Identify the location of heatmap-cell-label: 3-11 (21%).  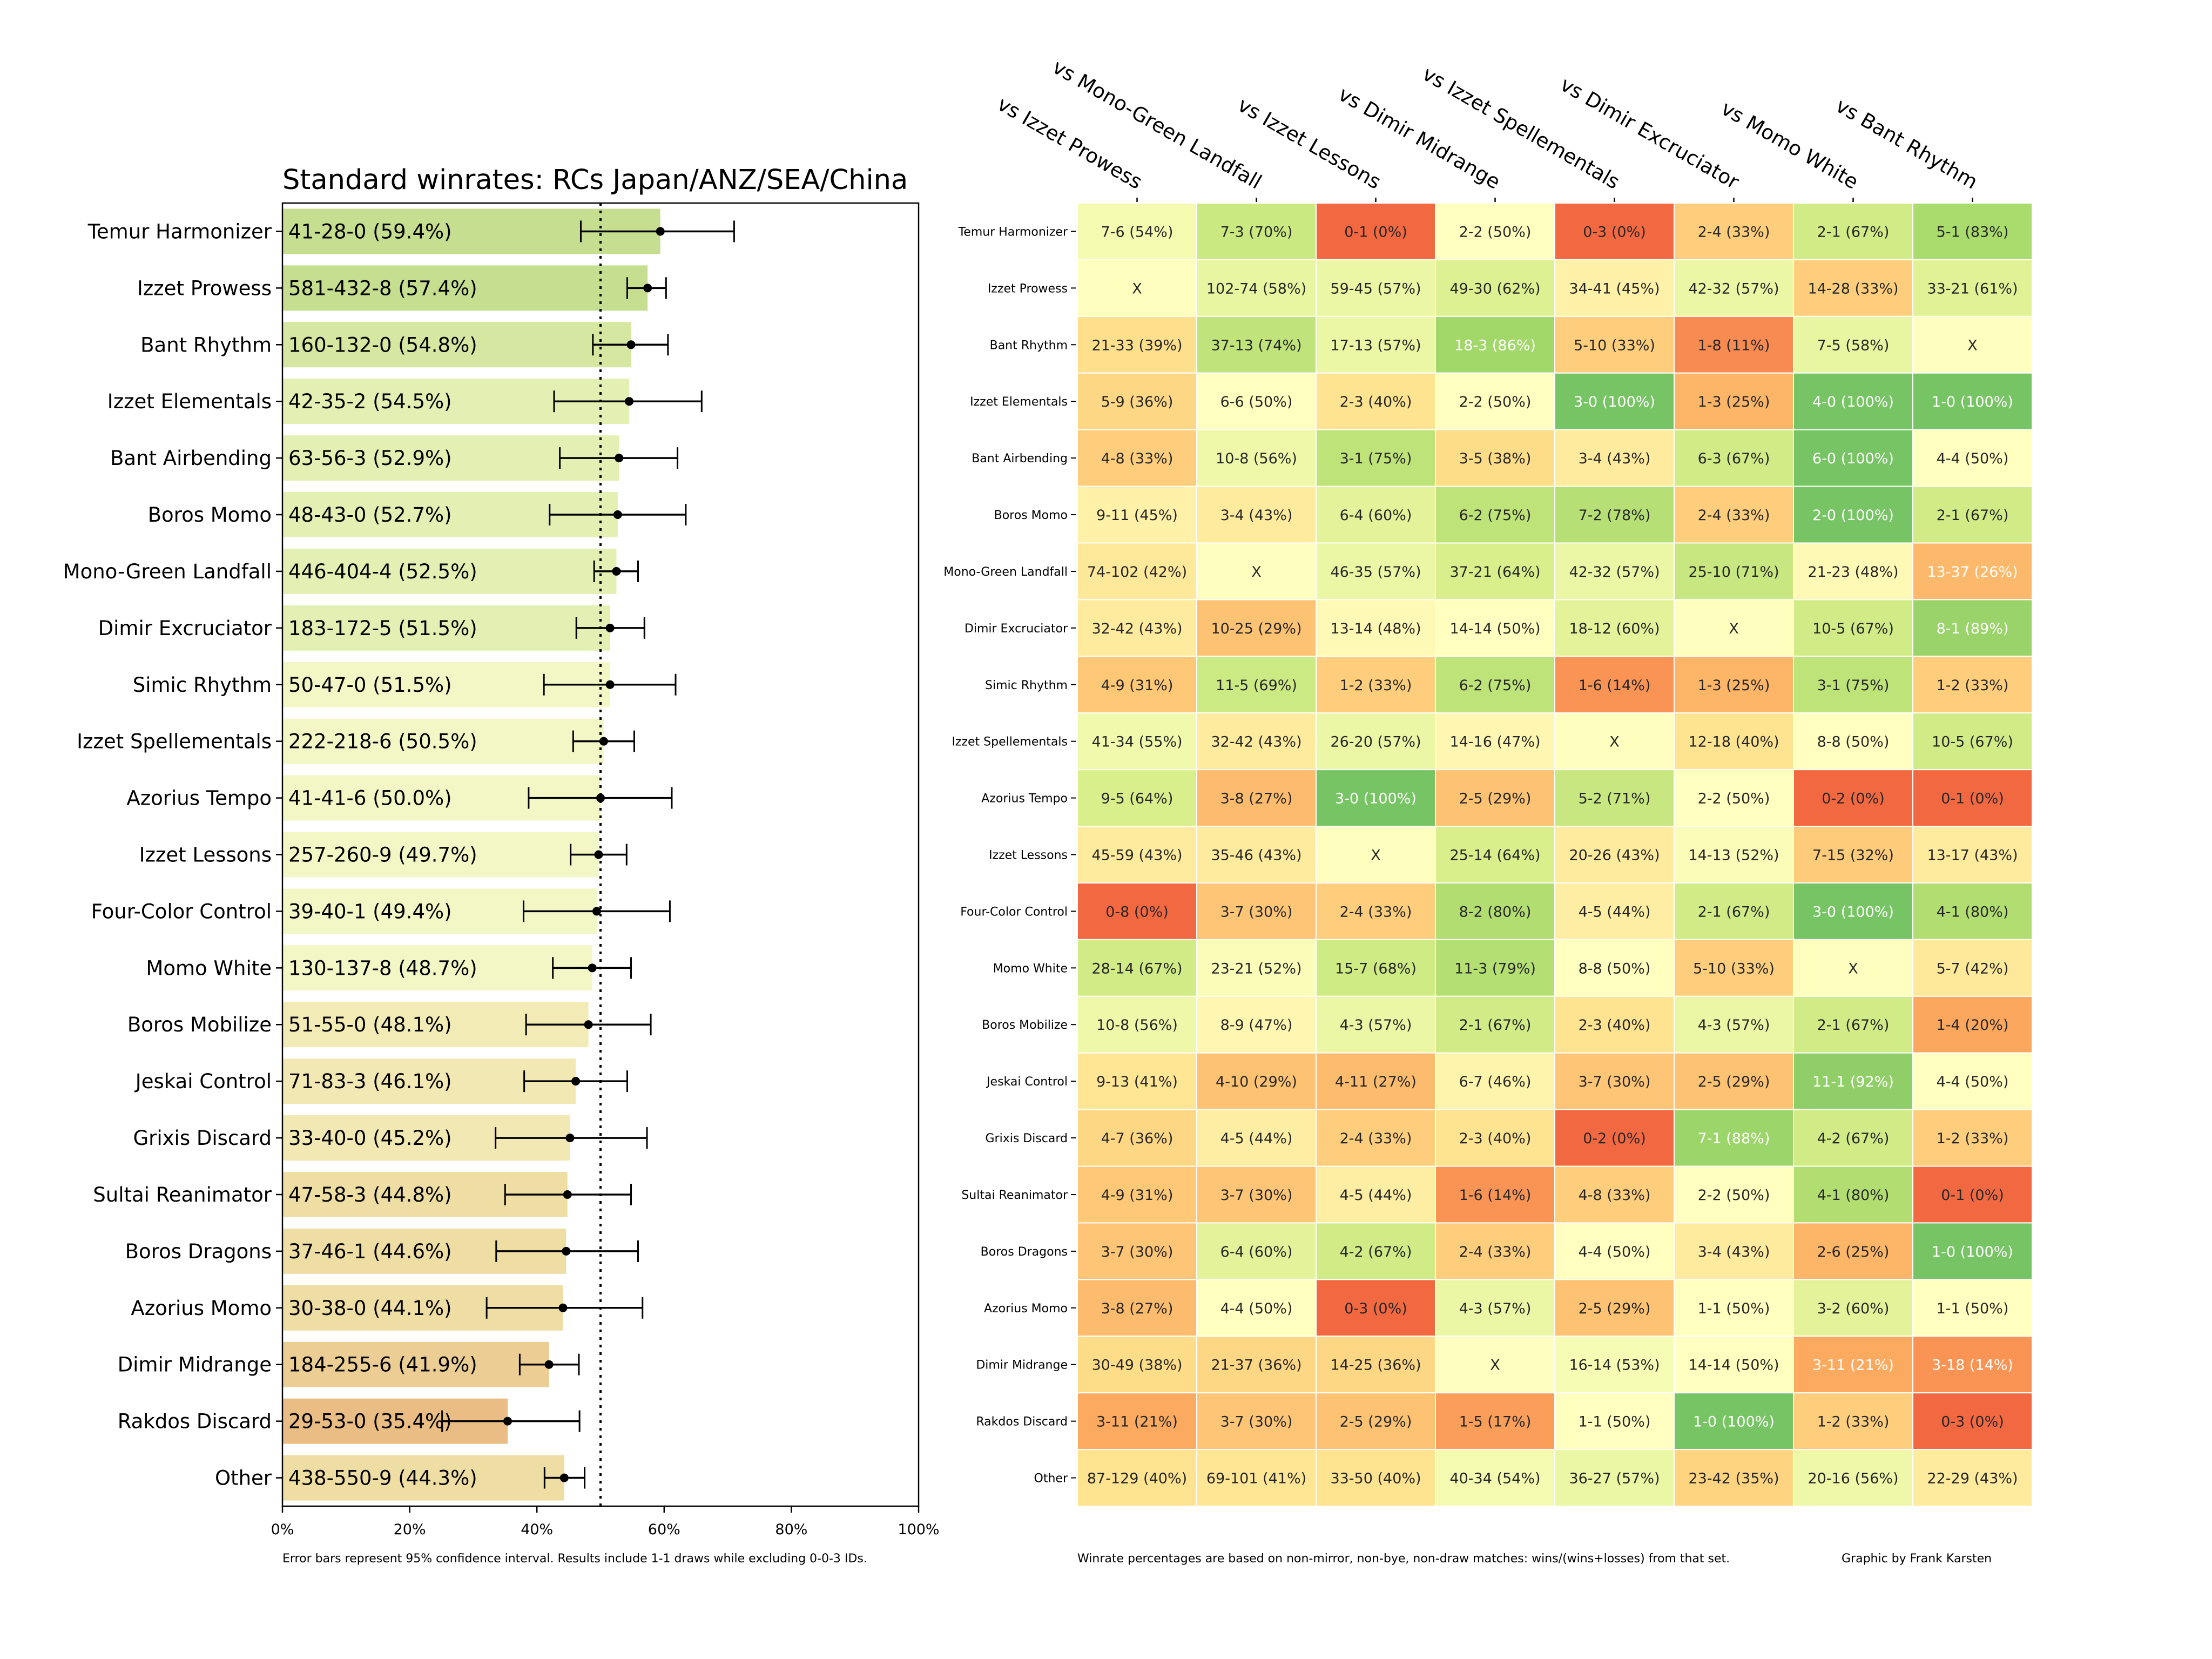
(1853, 1365).